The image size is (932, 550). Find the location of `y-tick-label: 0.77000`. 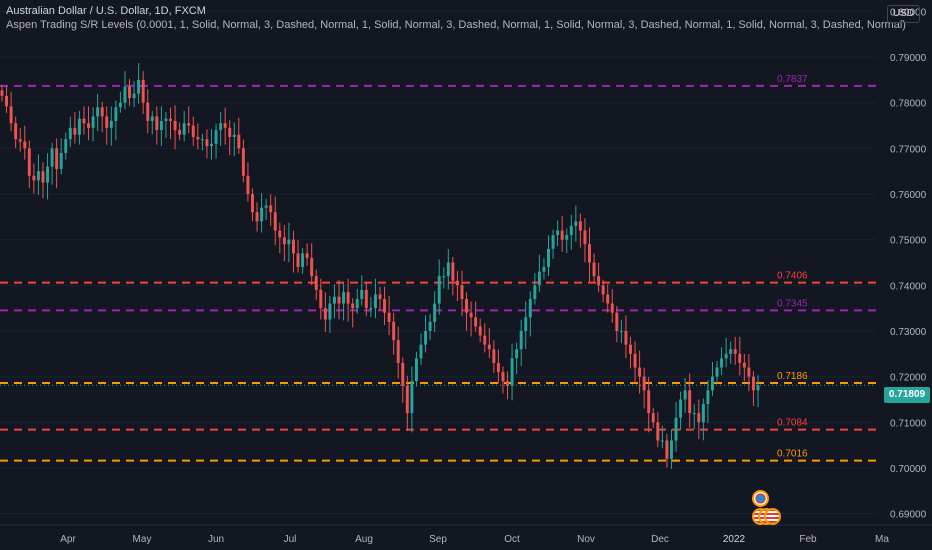

y-tick-label: 0.77000 is located at coordinates (908, 149).